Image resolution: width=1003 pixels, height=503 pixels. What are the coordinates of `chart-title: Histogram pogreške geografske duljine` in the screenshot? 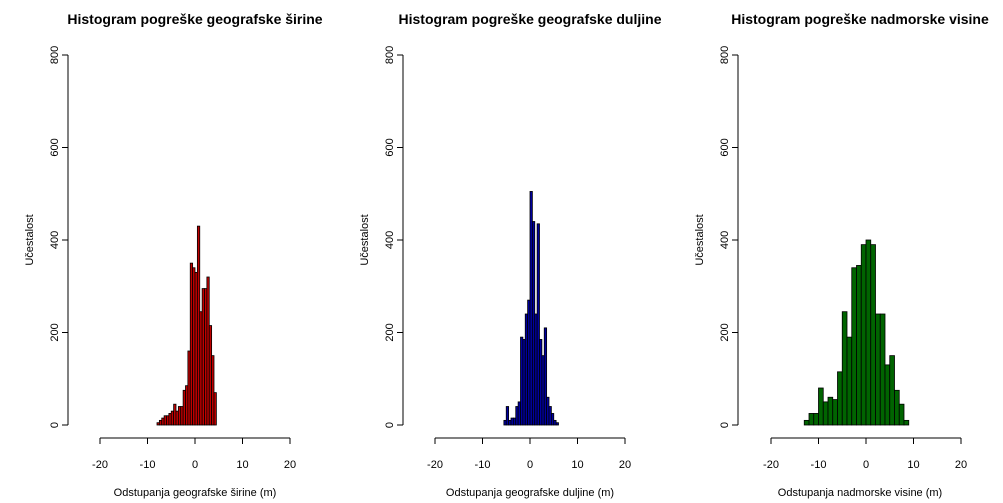 It's located at (530, 19).